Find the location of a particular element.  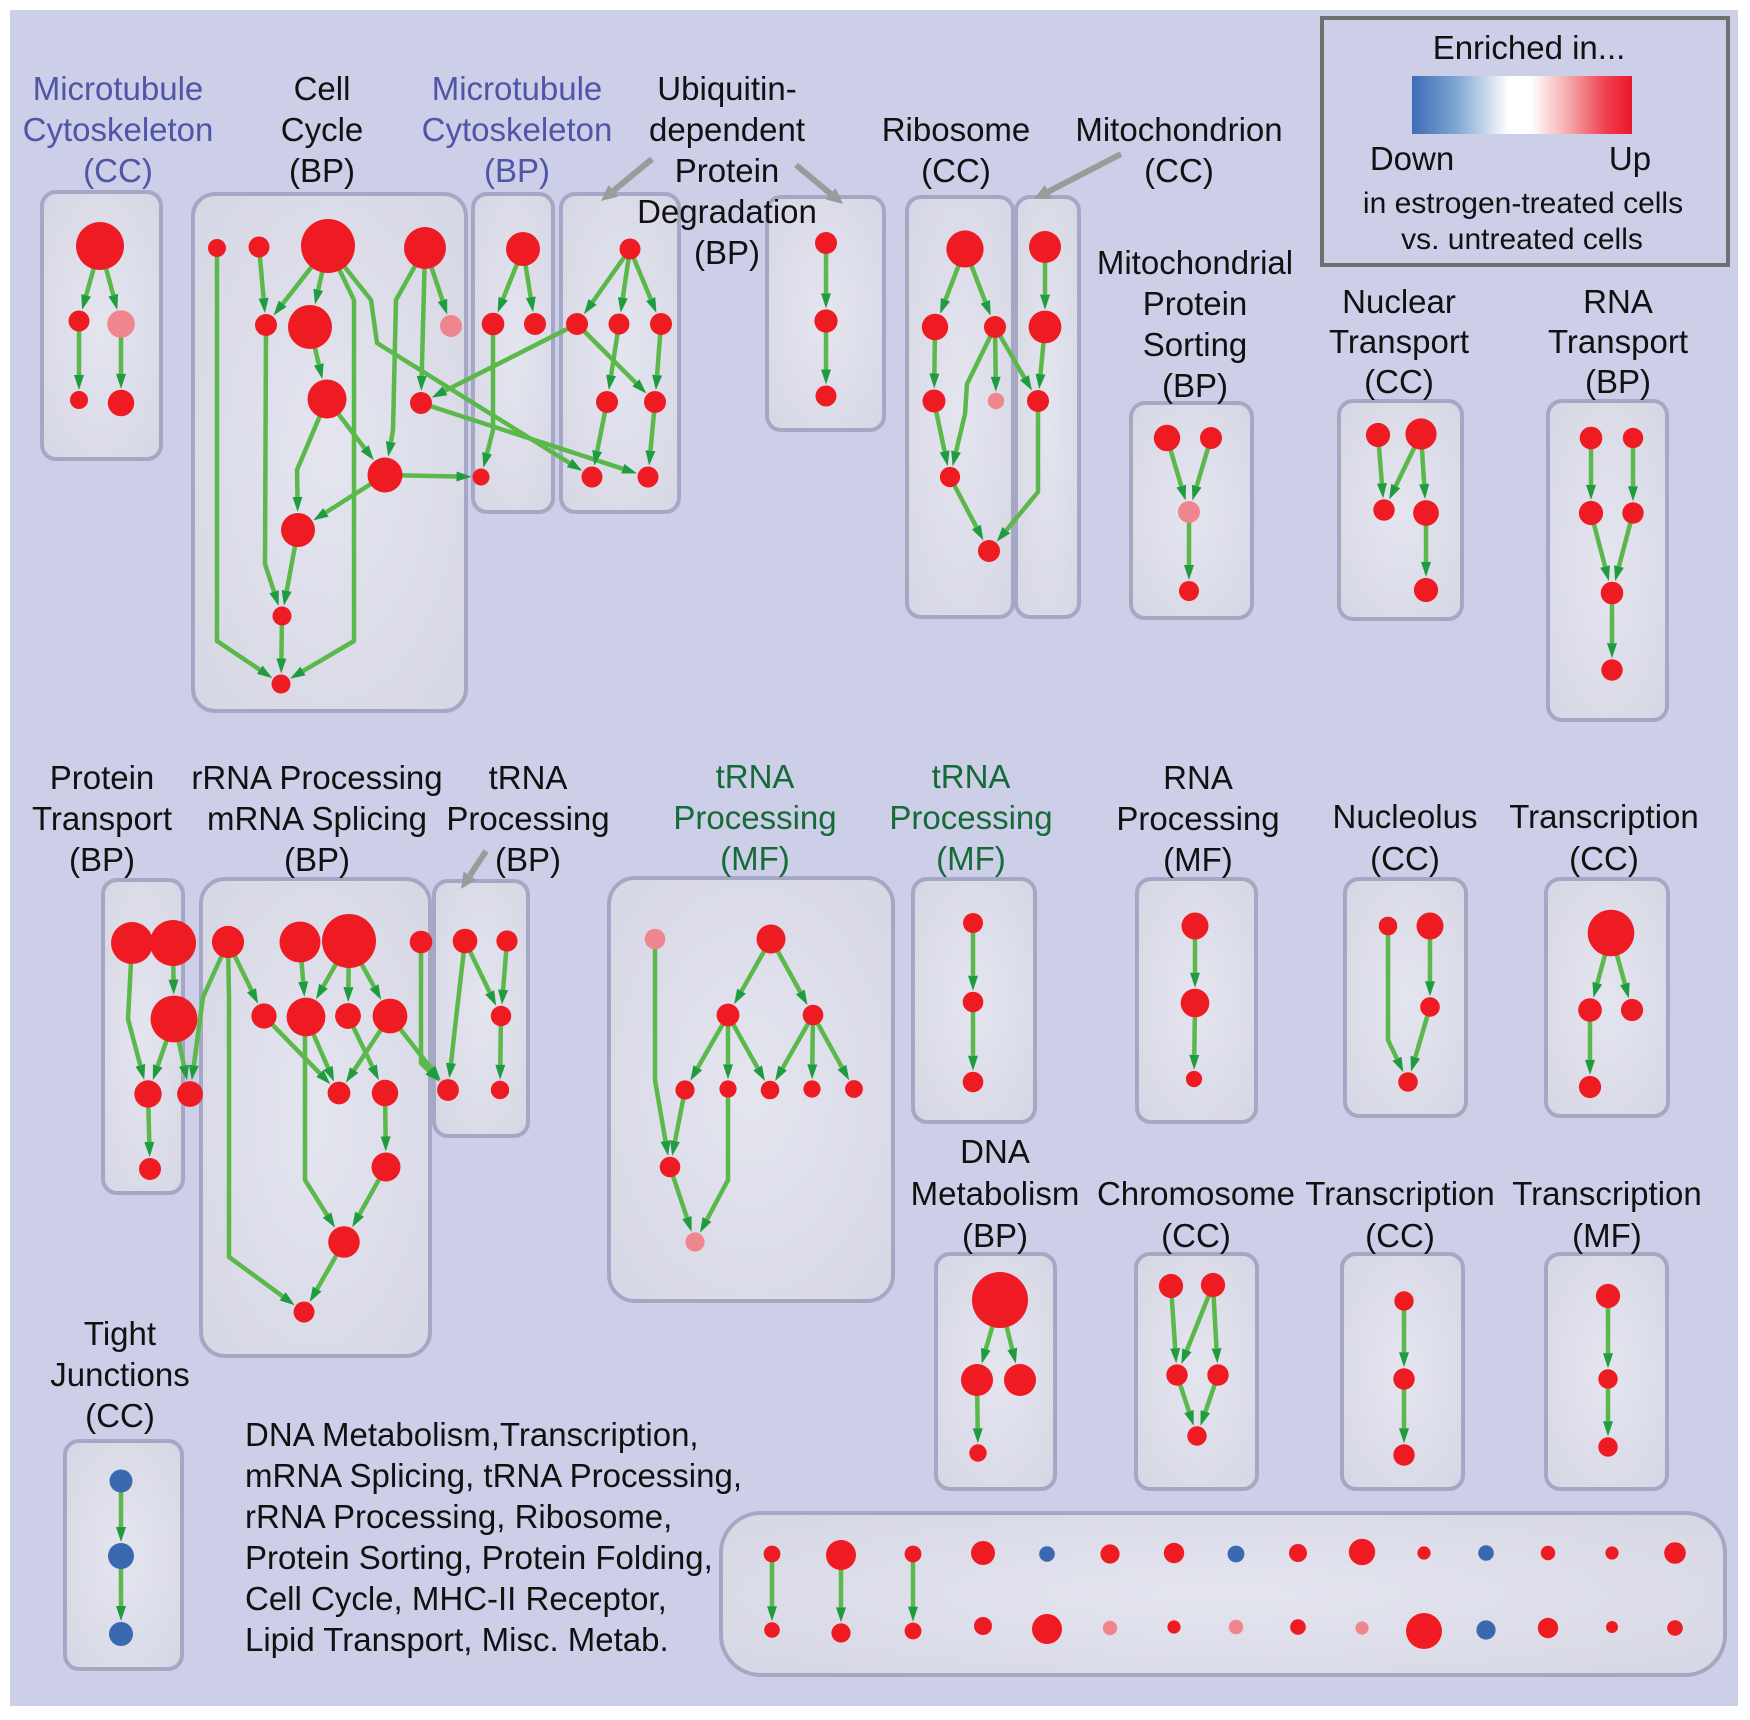

svg-text: vs. untreated cells is located at coordinates (1522, 239).